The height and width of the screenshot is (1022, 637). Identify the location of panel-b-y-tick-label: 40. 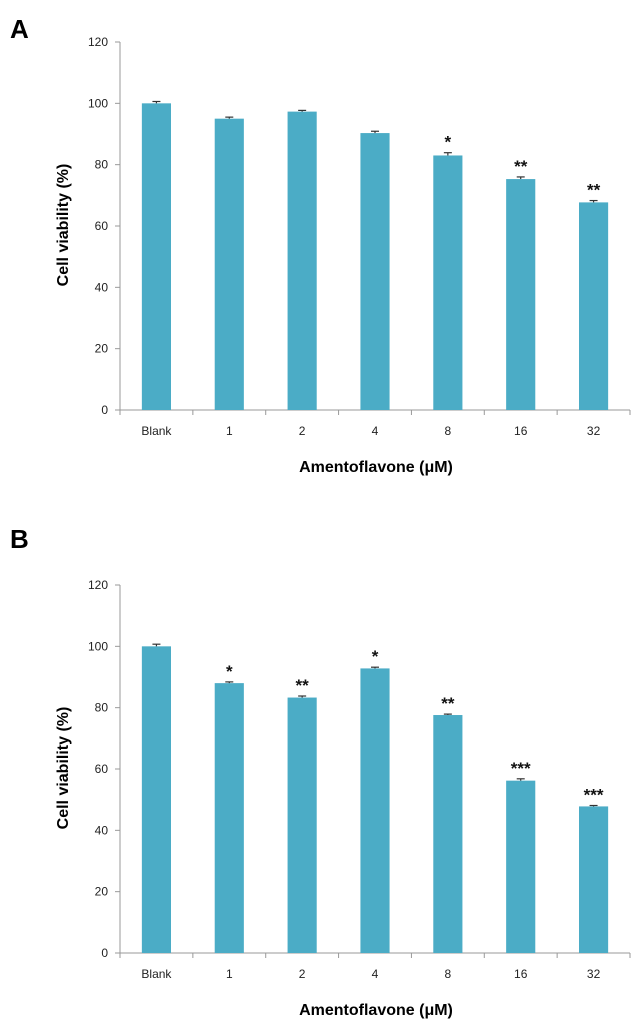
(102, 830).